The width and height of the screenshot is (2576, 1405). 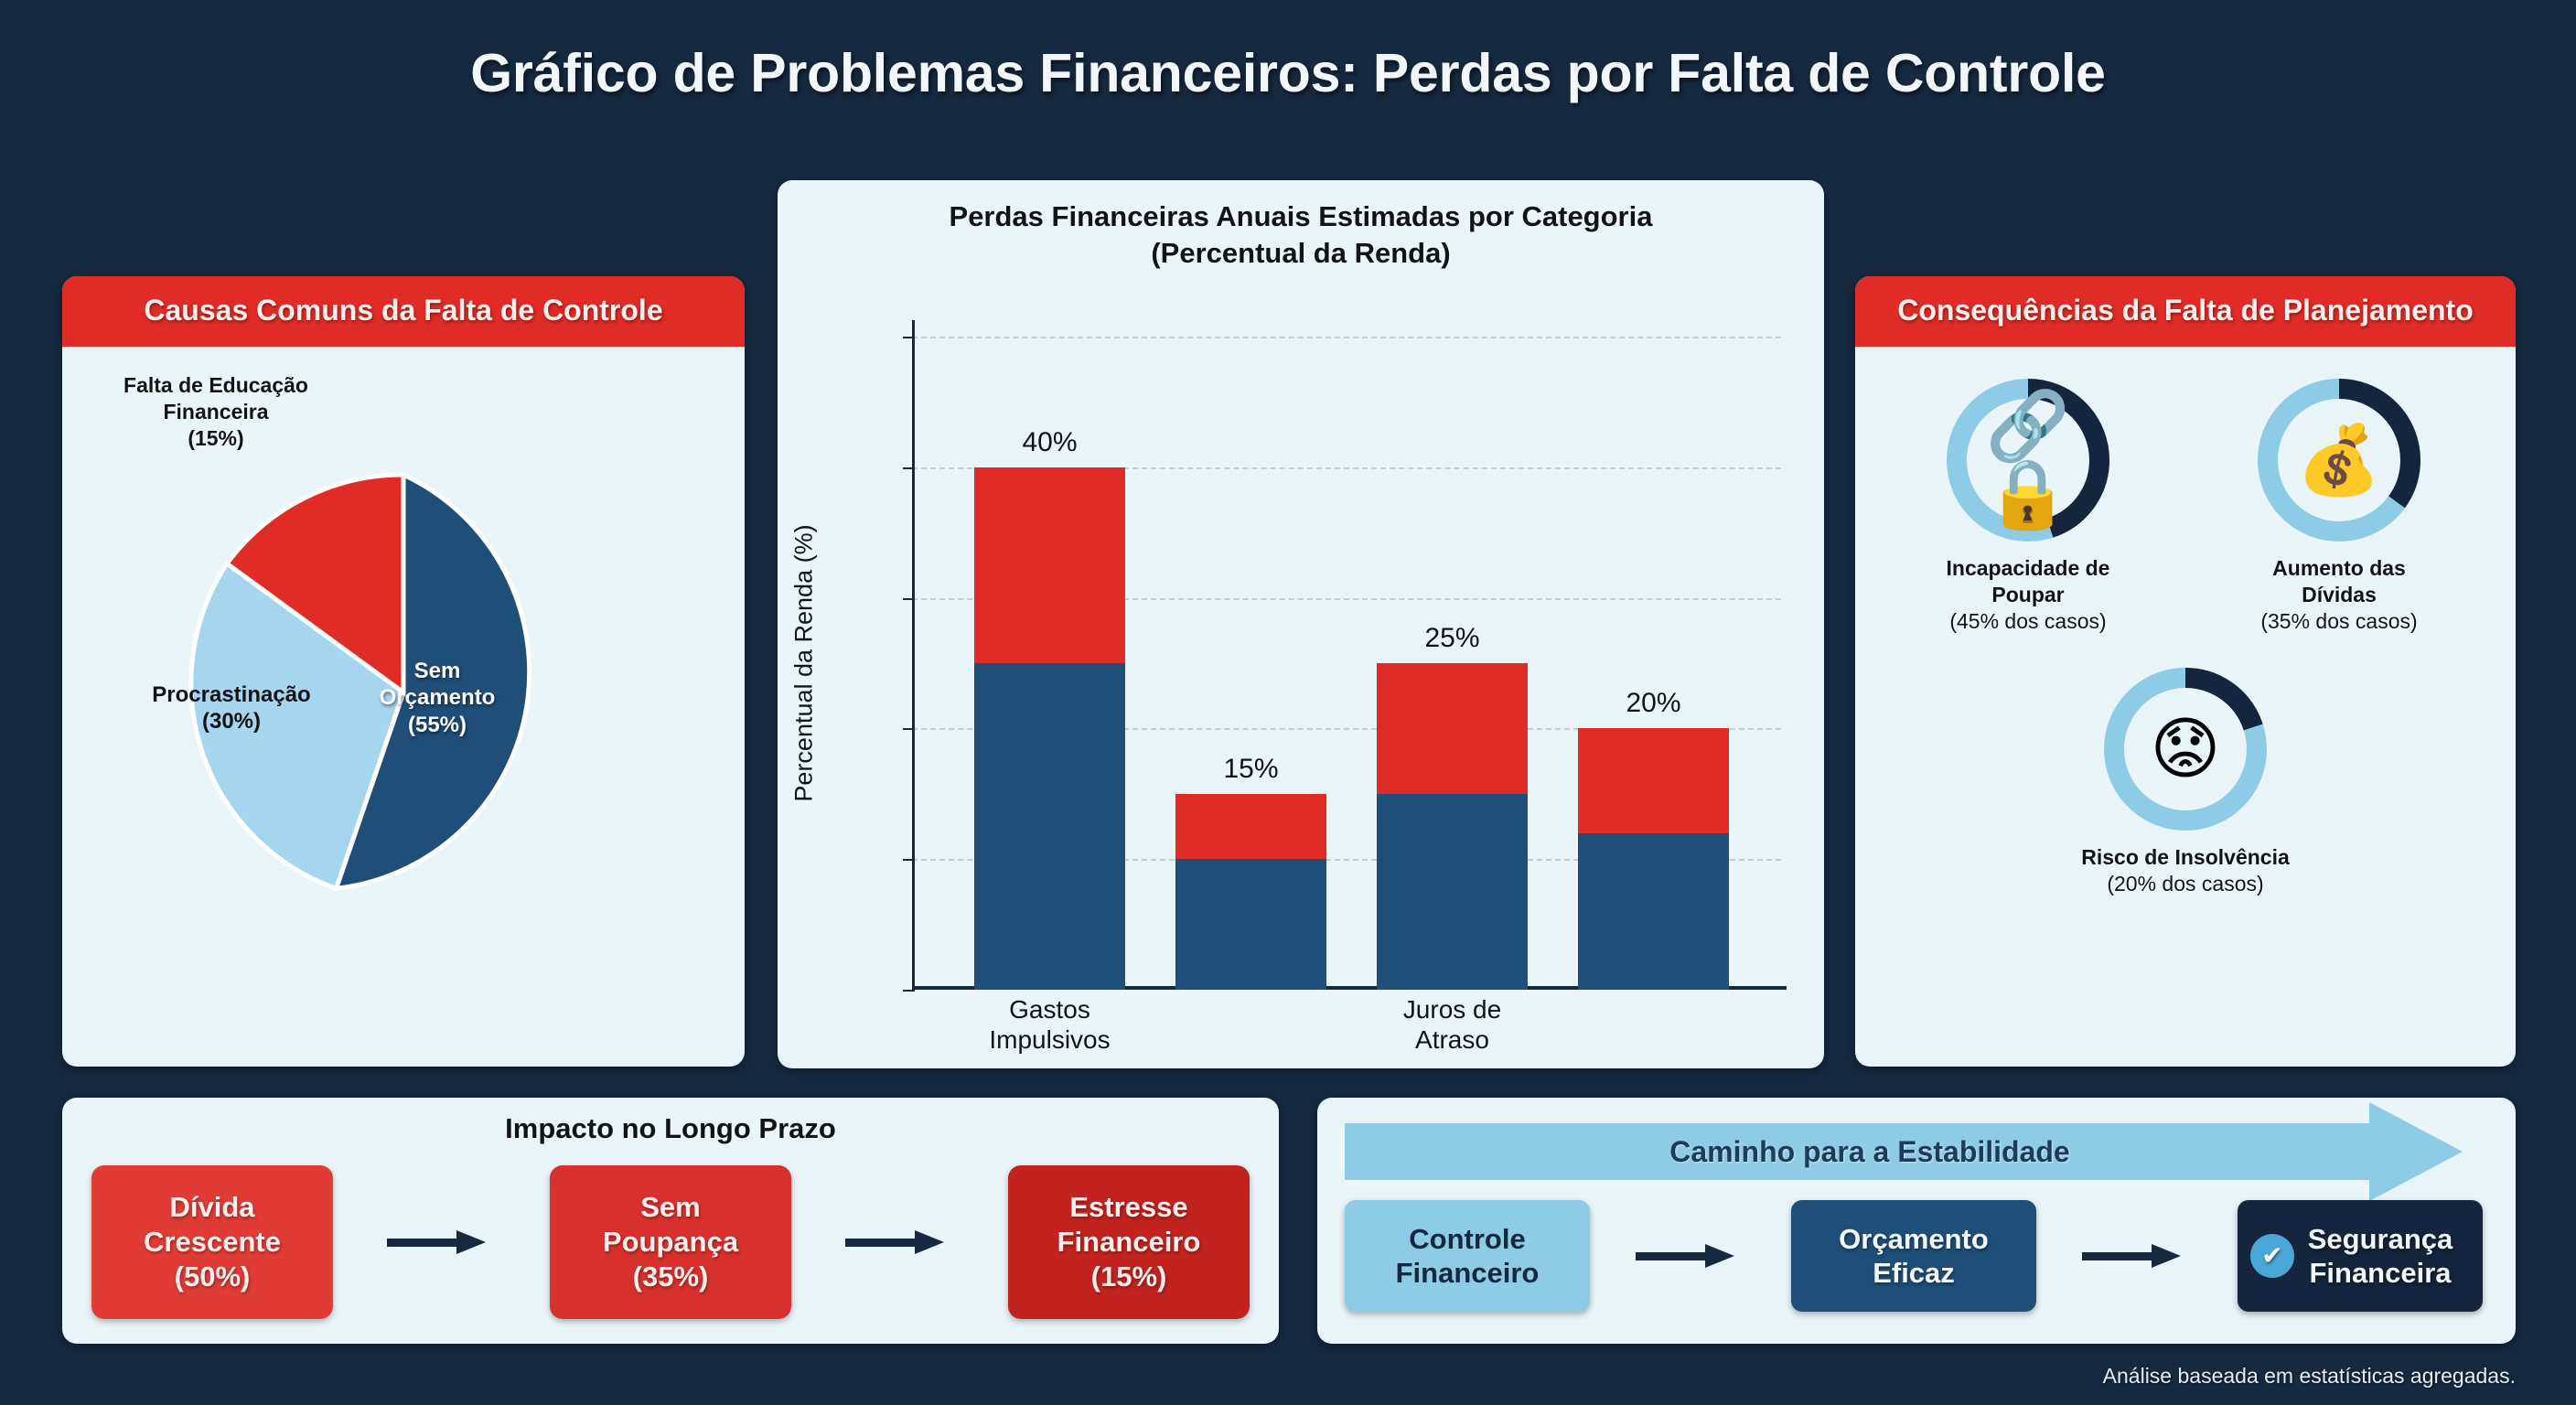 I want to click on bar-value-0: 40%, so click(x=1050, y=442).